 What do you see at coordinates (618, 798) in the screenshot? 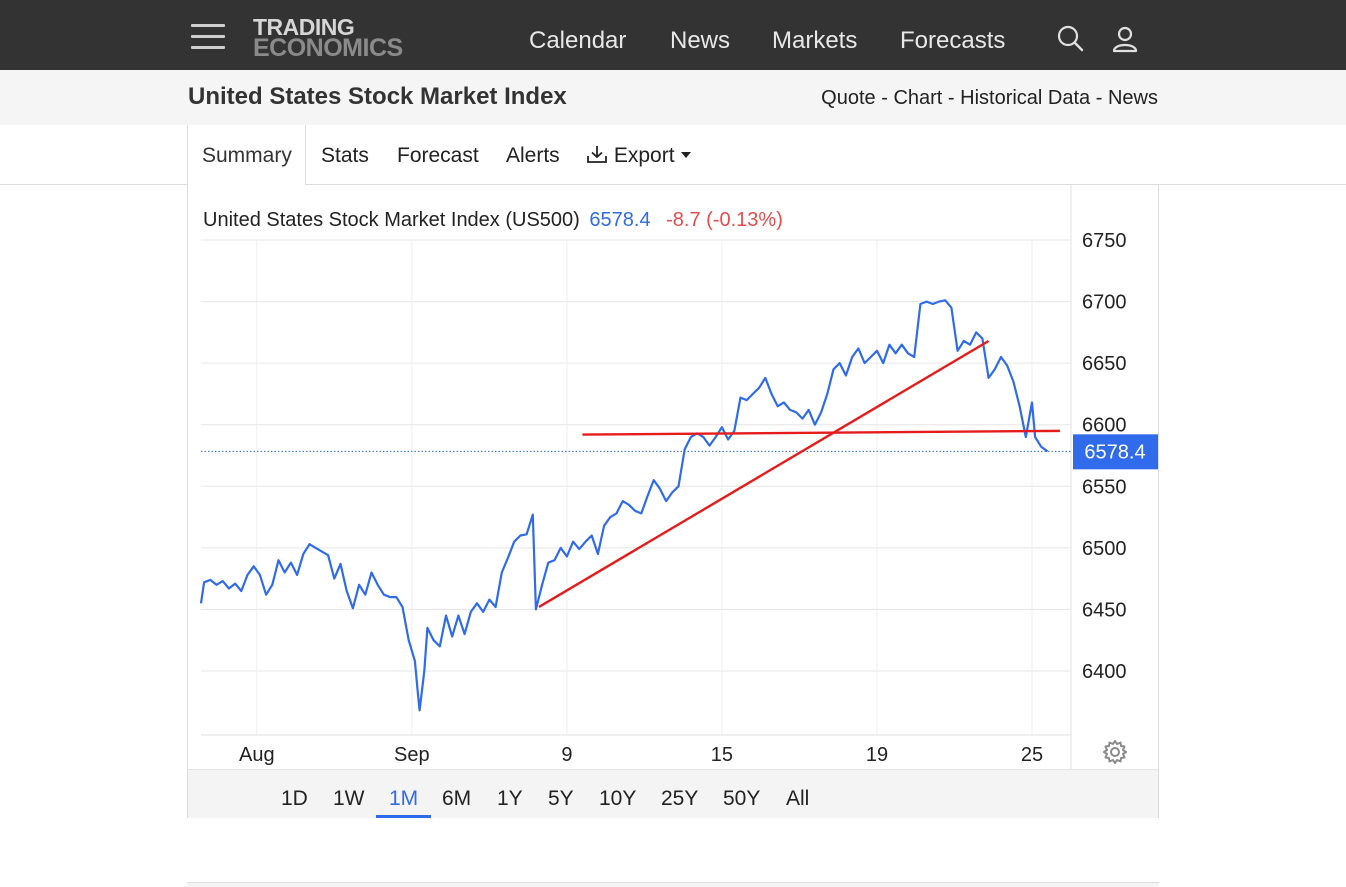
I see `range-10y: 10Y` at bounding box center [618, 798].